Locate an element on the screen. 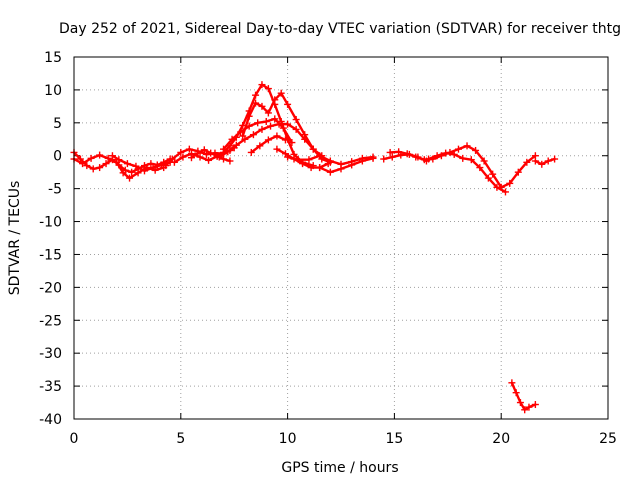 This screenshot has height=480, width=640. x-tick-label: 25 is located at coordinates (608, 439).